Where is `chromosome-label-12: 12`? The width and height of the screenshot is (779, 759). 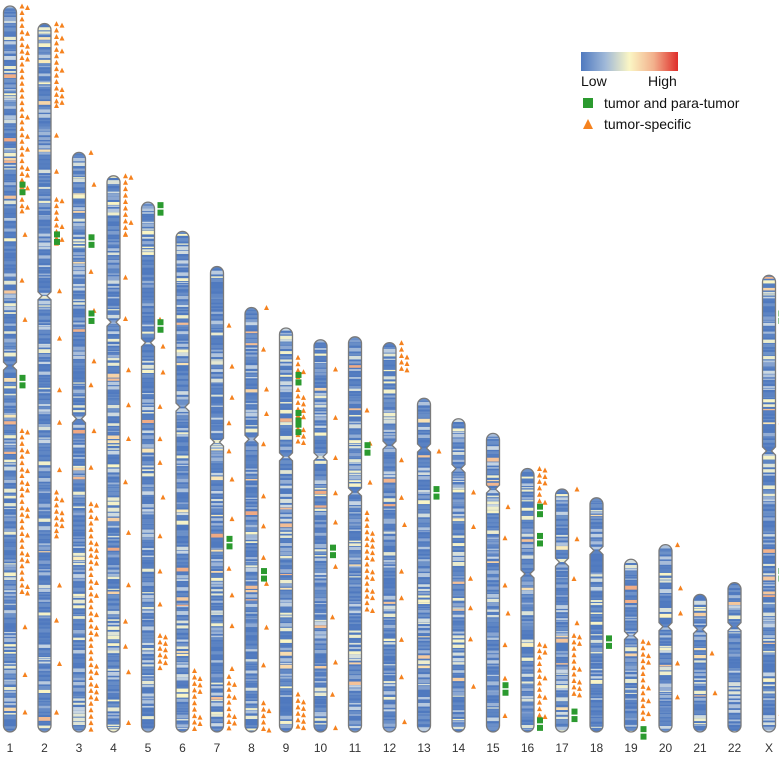
chromosome-label-12: 12 is located at coordinates (390, 748).